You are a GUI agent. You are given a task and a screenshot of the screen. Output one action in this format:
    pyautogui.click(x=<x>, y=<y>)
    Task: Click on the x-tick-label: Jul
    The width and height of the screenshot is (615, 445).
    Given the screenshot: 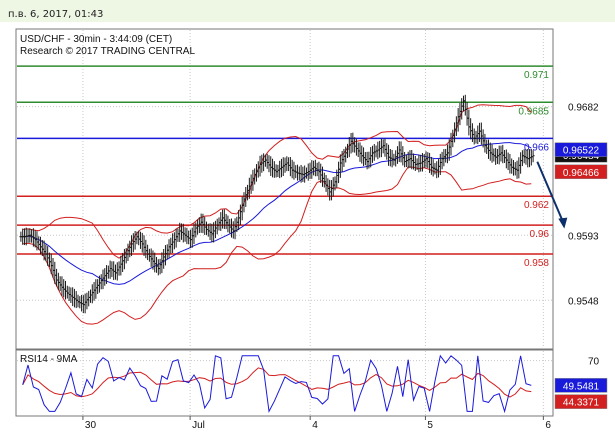 What is the action you would take?
    pyautogui.click(x=198, y=425)
    